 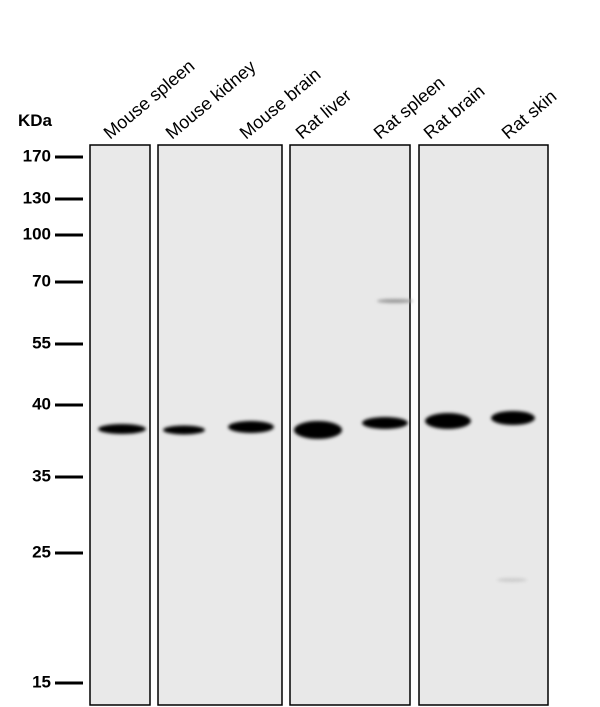 What do you see at coordinates (41, 342) in the screenshot?
I see `marker-label: 55` at bounding box center [41, 342].